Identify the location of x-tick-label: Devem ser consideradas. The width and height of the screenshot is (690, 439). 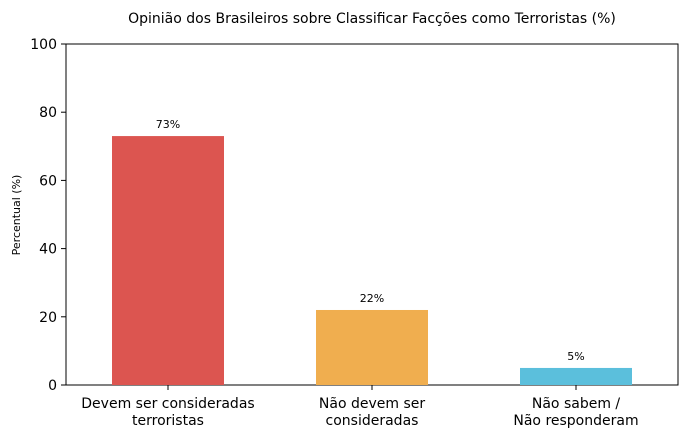
(167, 404).